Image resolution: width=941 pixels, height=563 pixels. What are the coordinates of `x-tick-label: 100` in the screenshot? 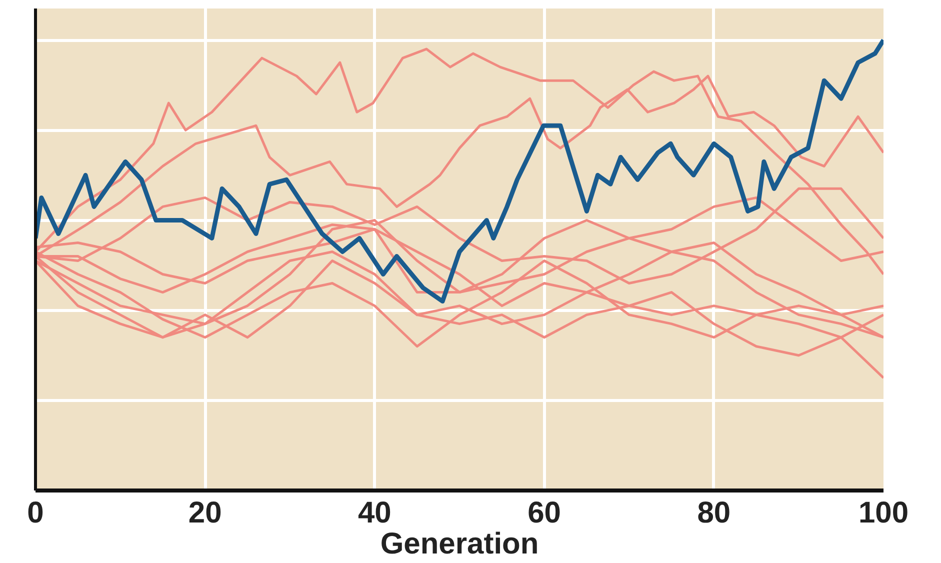 It's located at (883, 513).